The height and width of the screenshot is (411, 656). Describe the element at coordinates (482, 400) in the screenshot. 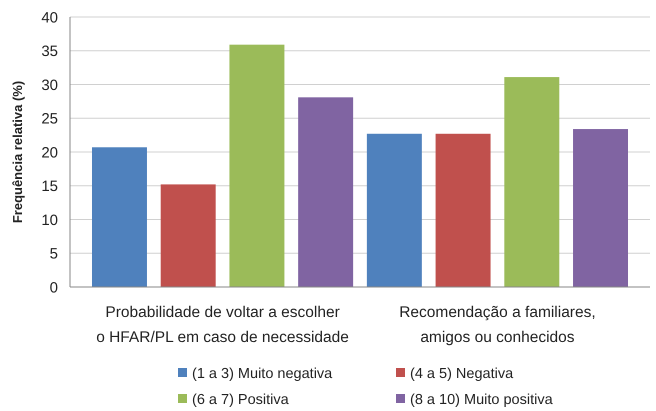

I see `legend-label: (8 a 10) Muito positiva` at that location.